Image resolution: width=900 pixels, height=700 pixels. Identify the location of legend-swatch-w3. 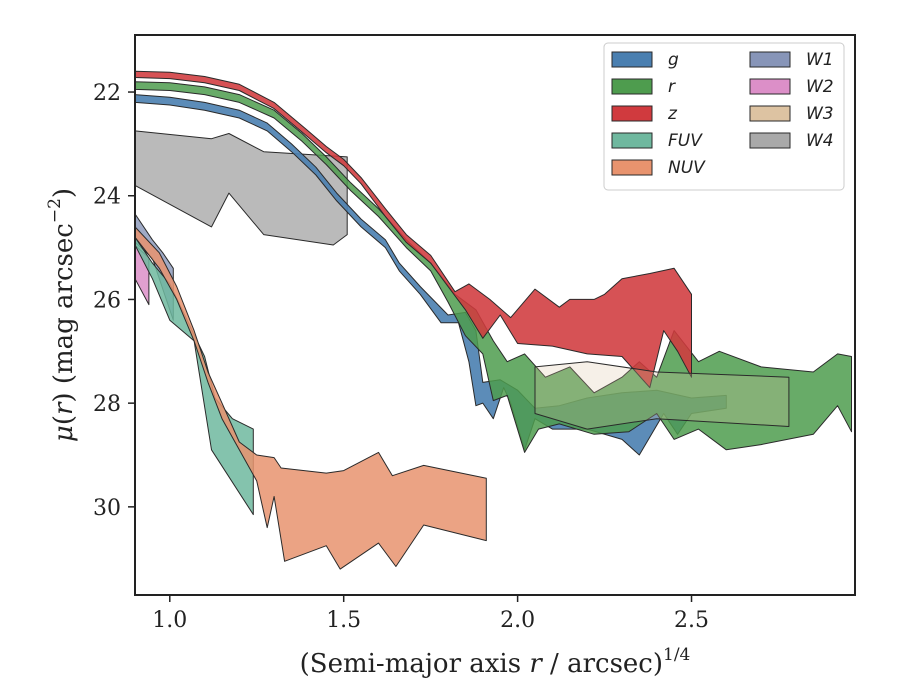
(770, 113).